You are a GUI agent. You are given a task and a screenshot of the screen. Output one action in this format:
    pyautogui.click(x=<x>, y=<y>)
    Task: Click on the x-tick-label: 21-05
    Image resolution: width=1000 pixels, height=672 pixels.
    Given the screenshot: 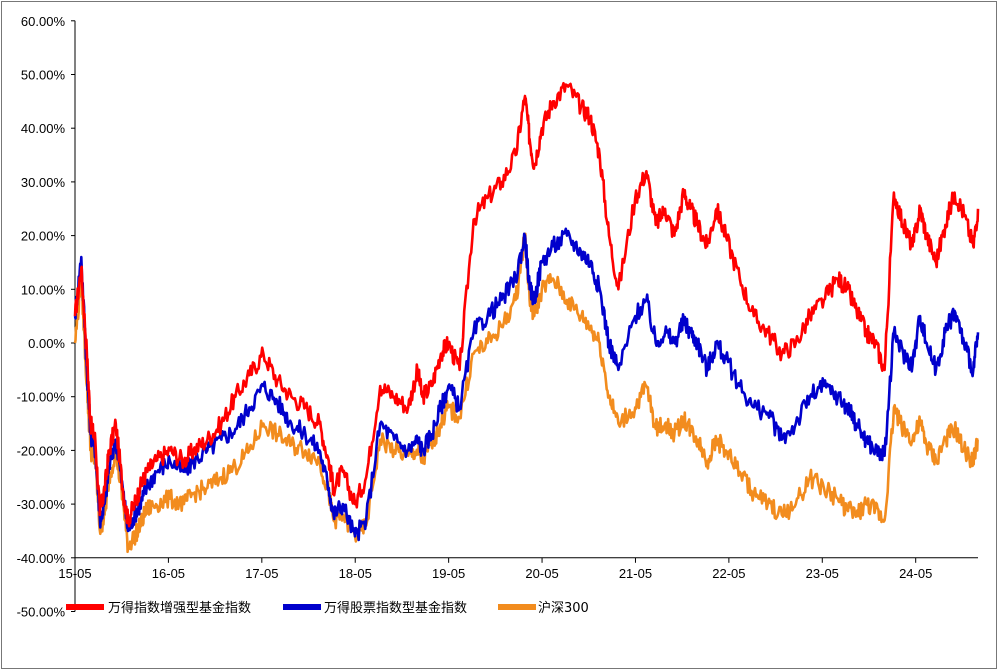 What is the action you would take?
    pyautogui.click(x=635, y=573)
    